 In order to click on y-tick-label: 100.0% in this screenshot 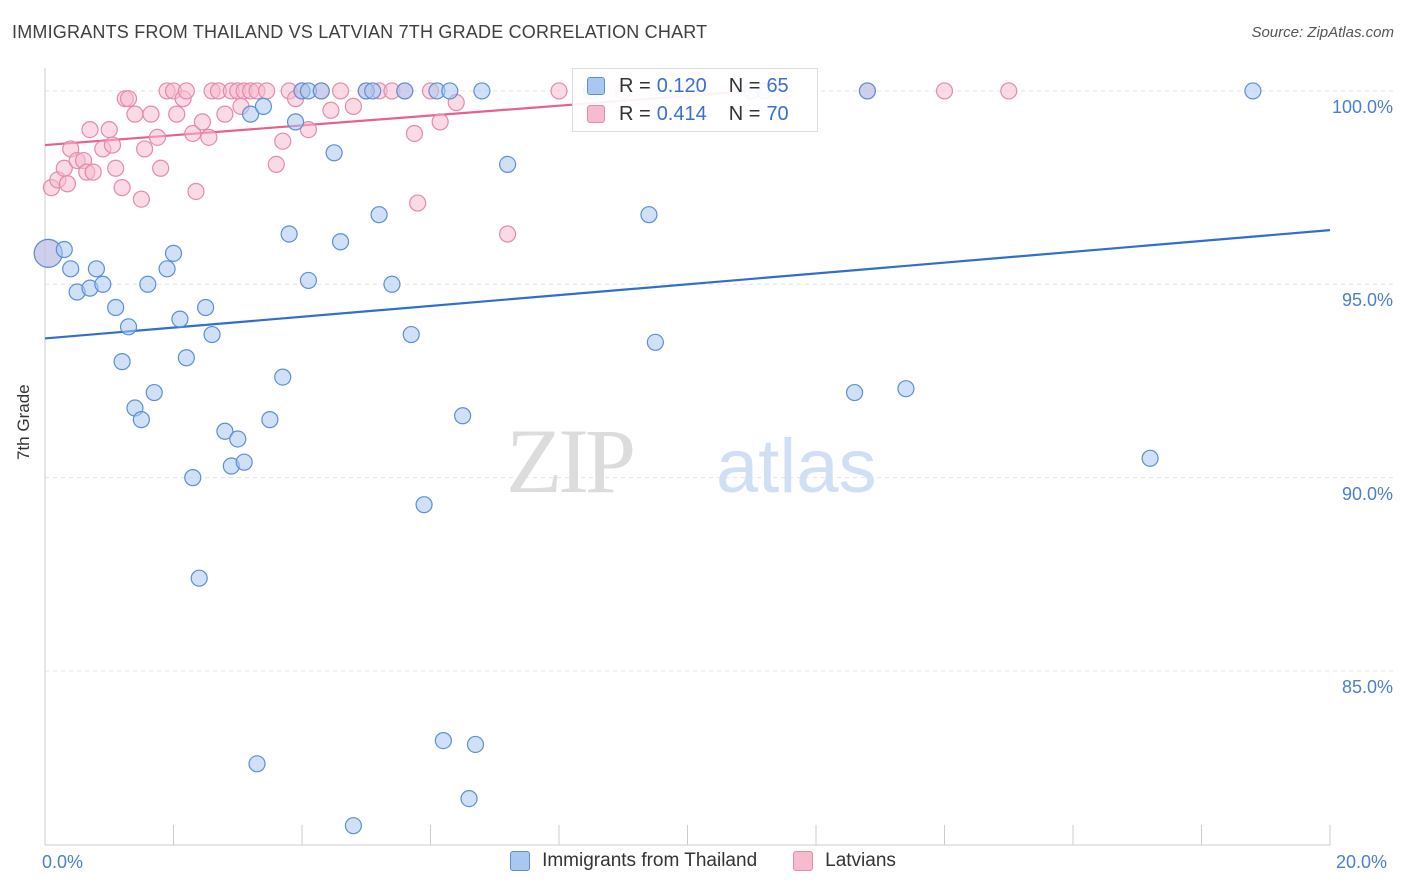, I will do `click(1362, 106)`.